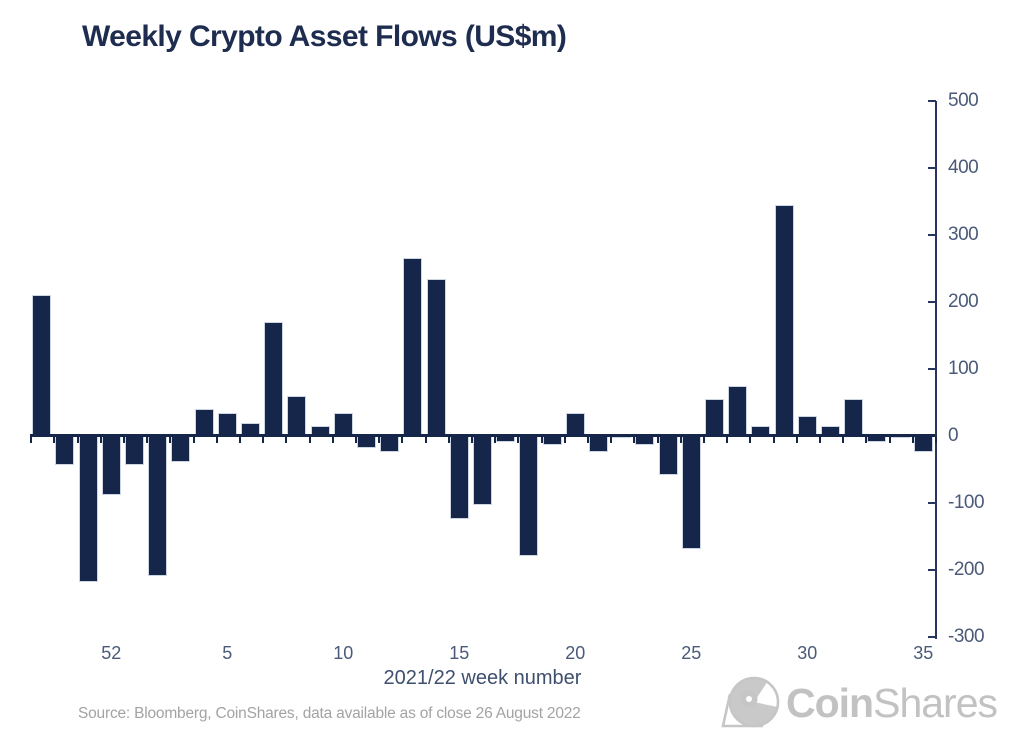  Describe the element at coordinates (482, 678) in the screenshot. I see `x-axis-title: 2021/22 week number` at that location.